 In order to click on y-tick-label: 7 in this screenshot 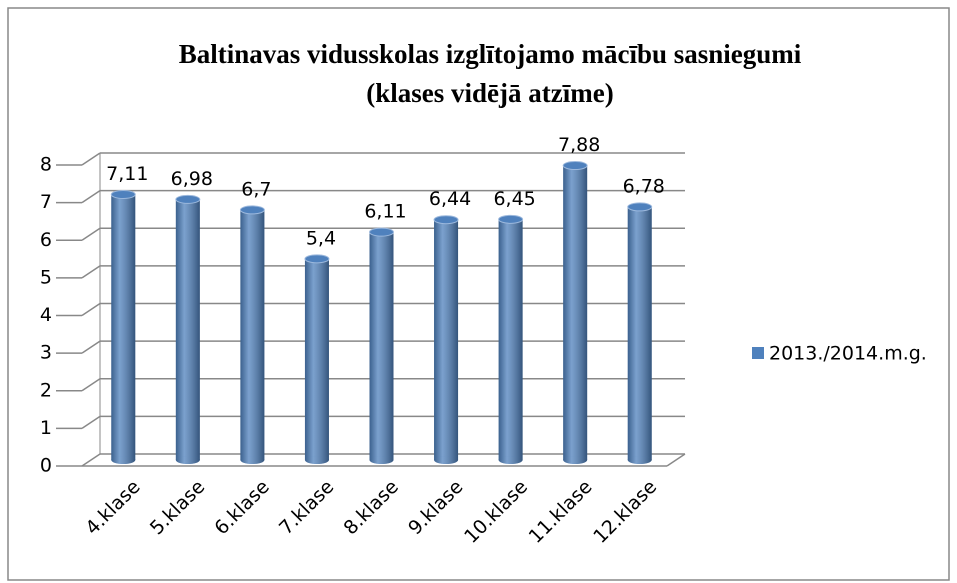, I will do `click(46, 202)`.